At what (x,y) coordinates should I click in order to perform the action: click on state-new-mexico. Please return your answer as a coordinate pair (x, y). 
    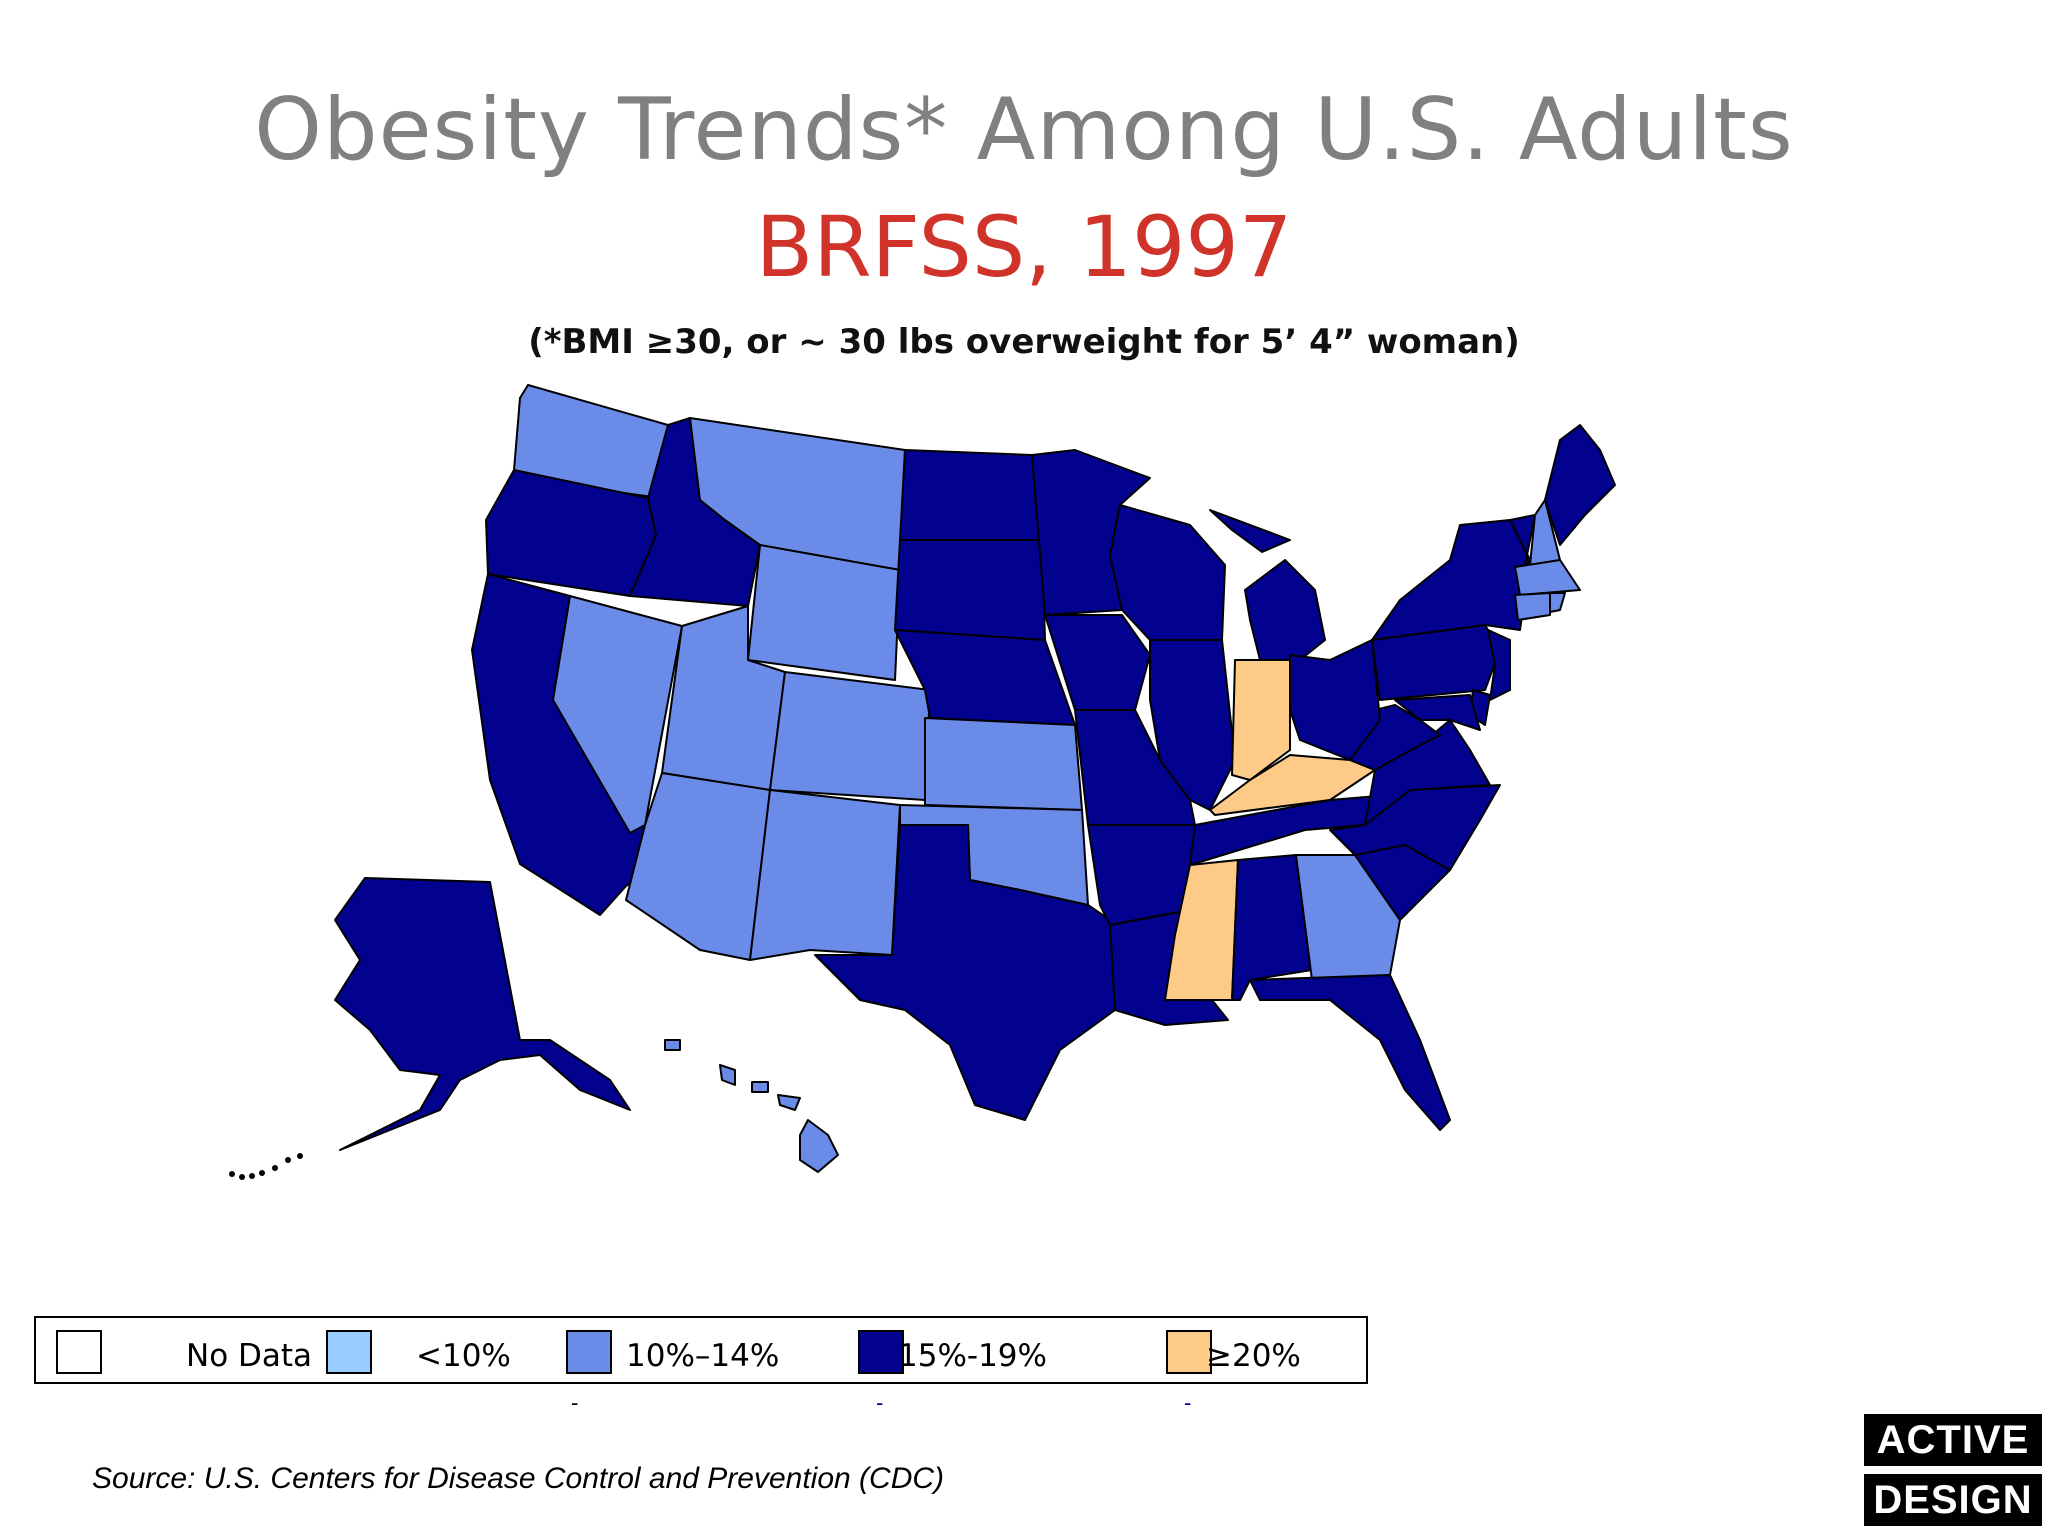
    Looking at the image, I should click on (825, 875).